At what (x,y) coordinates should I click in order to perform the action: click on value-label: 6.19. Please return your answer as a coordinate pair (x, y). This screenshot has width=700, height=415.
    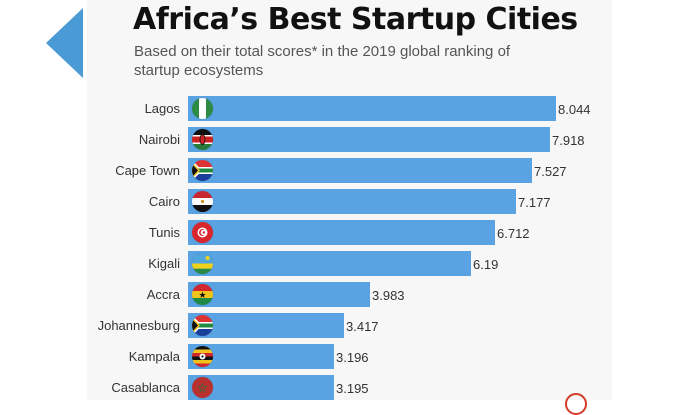
    Looking at the image, I should click on (486, 264).